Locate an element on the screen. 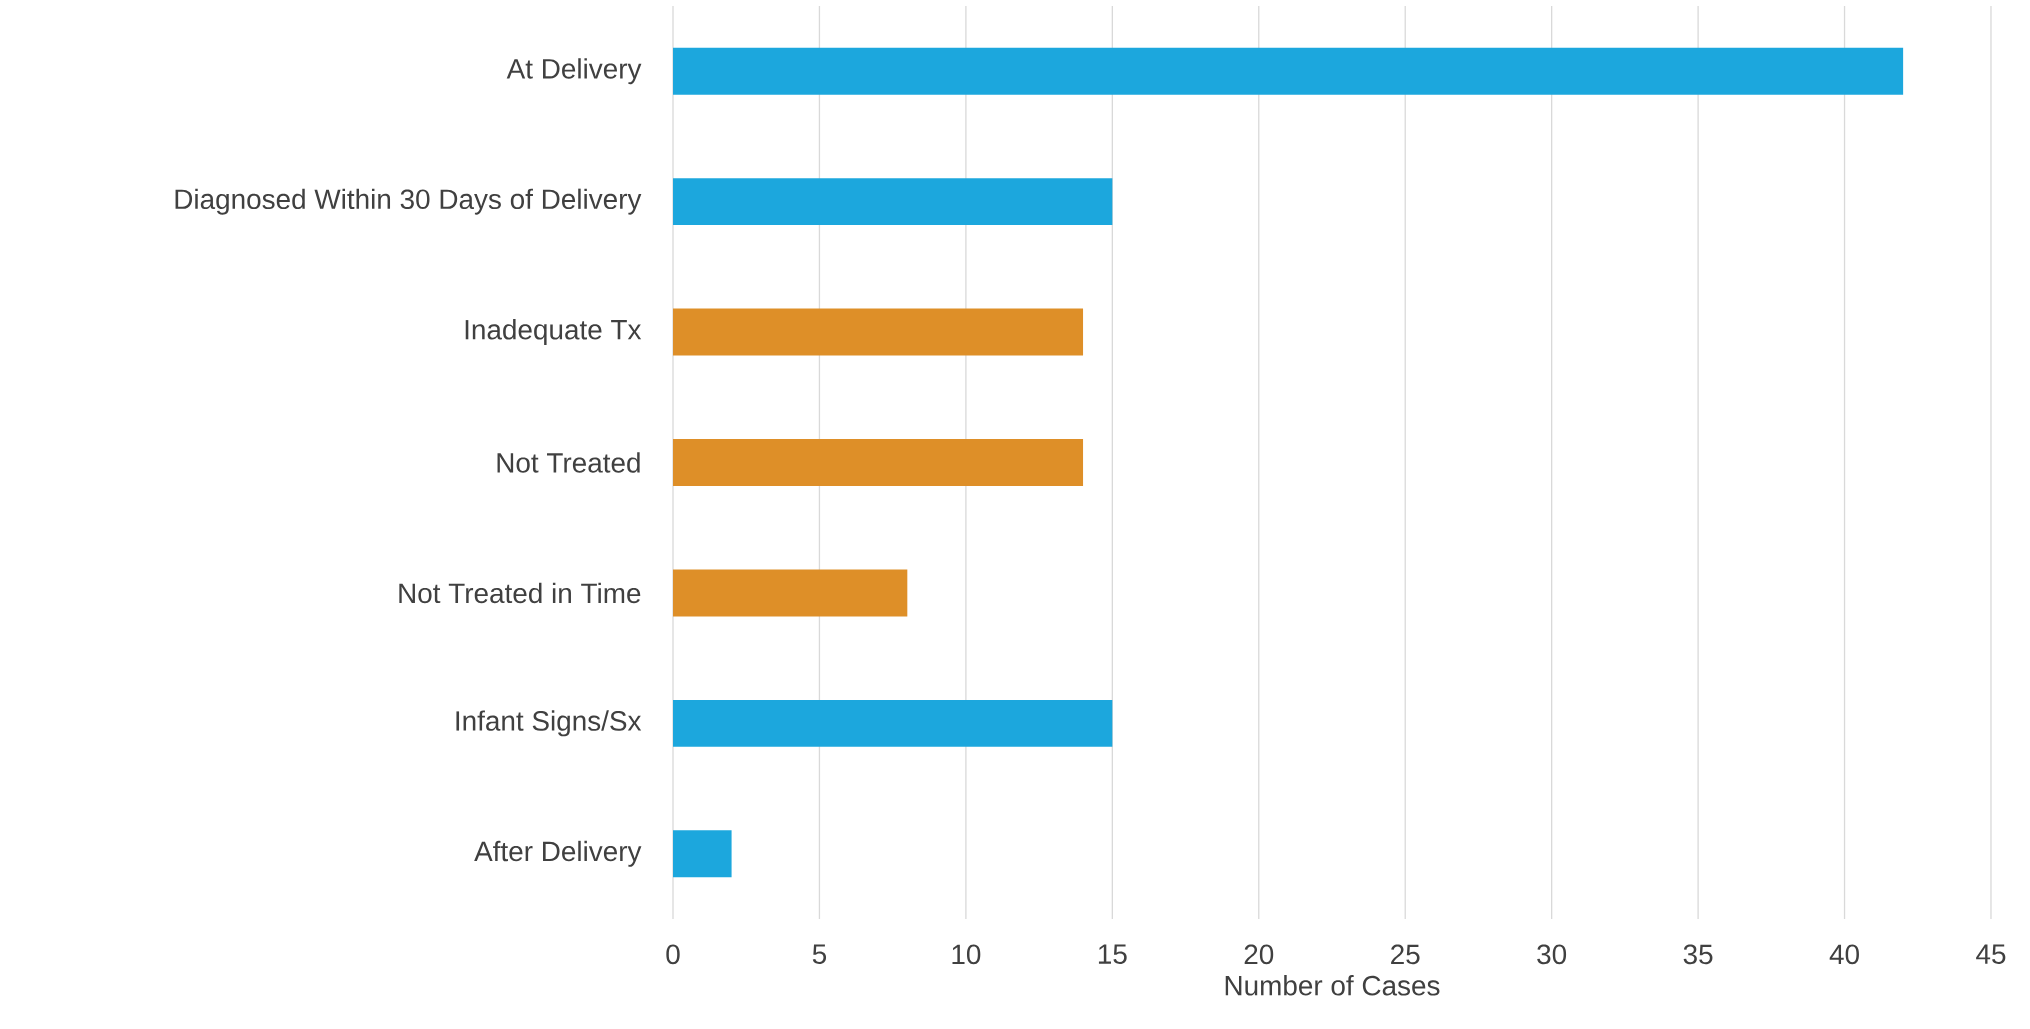 The image size is (2030, 1029). x-tick-label: 0 is located at coordinates (673, 954).